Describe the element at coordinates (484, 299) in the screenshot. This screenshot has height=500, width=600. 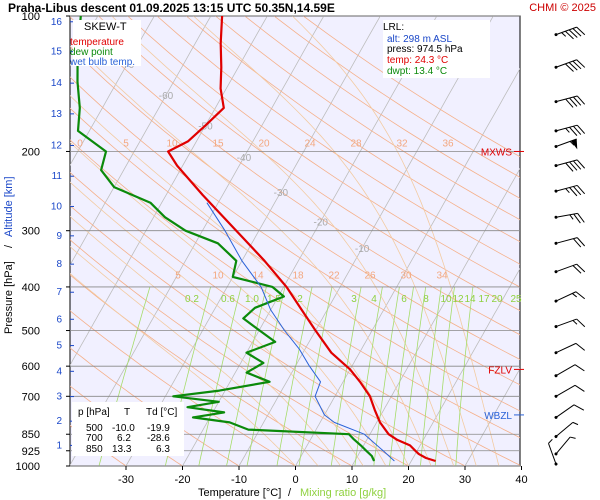
I see `mixing-ratio-label: 17` at that location.